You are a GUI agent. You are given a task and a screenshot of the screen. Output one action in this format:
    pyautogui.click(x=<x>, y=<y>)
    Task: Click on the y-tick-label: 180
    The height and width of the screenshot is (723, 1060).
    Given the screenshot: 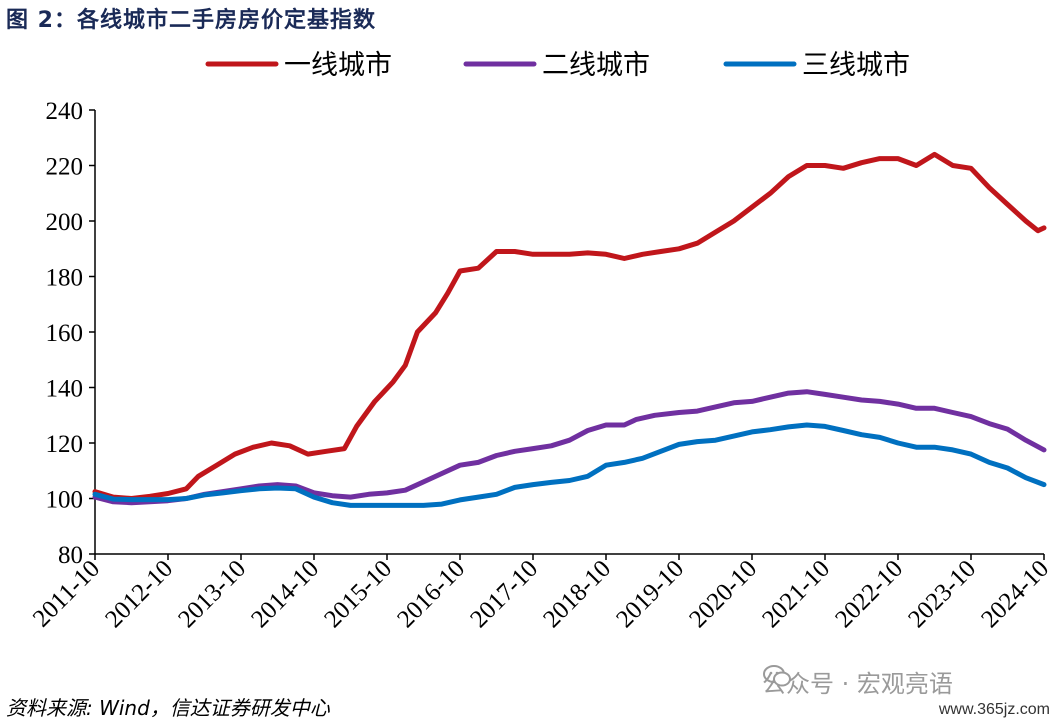 What is the action you would take?
    pyautogui.click(x=65, y=278)
    